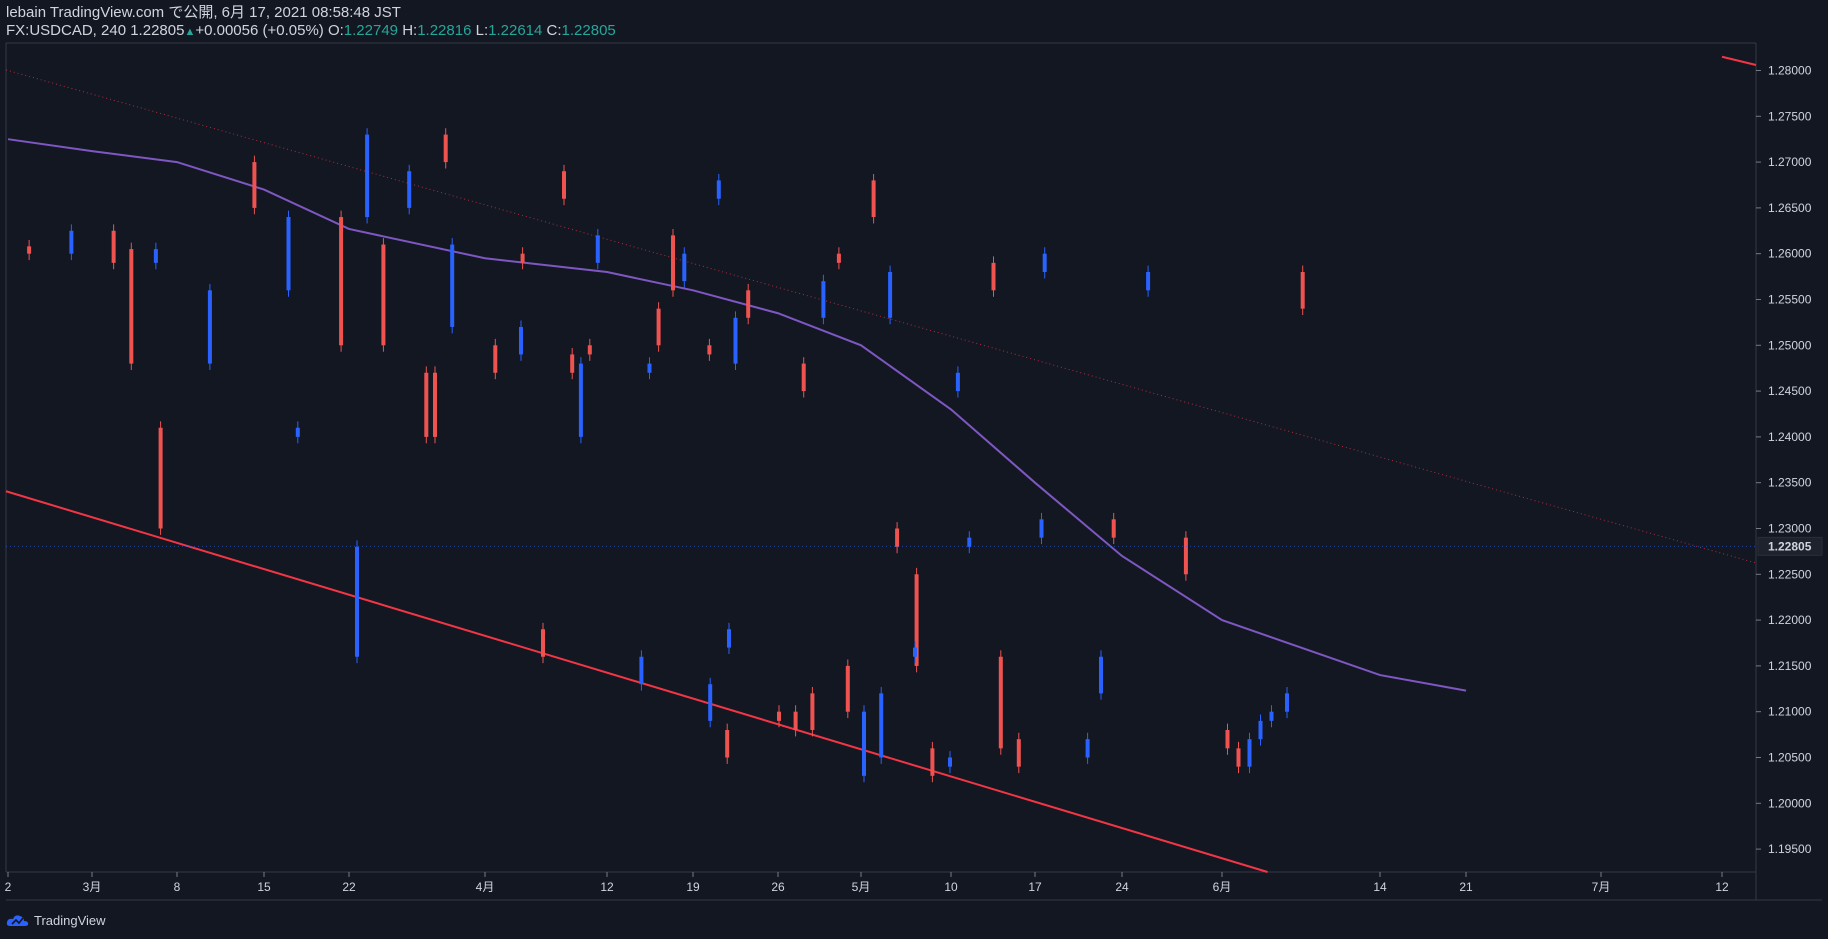  What do you see at coordinates (1790, 208) in the screenshot?
I see `y-tick-label: 1.26500` at bounding box center [1790, 208].